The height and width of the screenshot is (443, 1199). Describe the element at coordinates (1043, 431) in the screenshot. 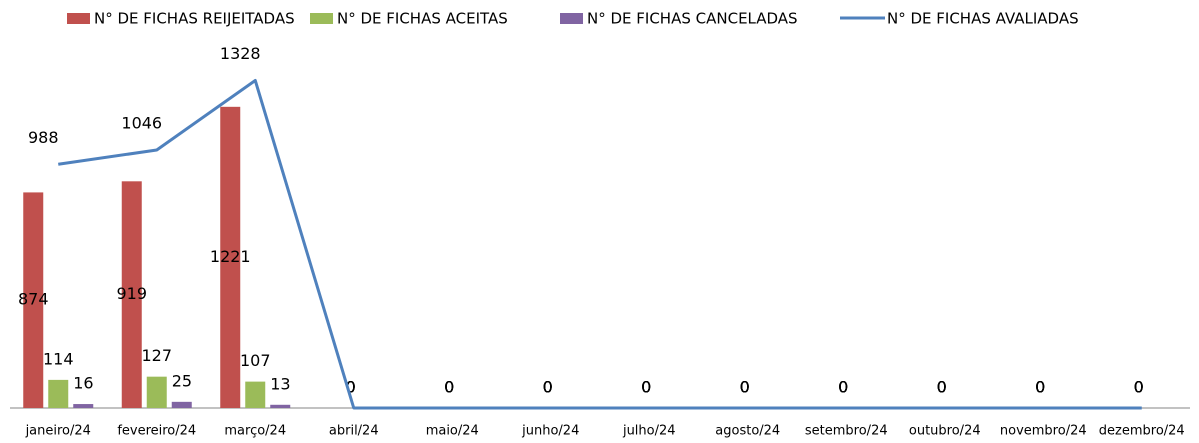

I see `x-tick-label: novembro/24` at that location.